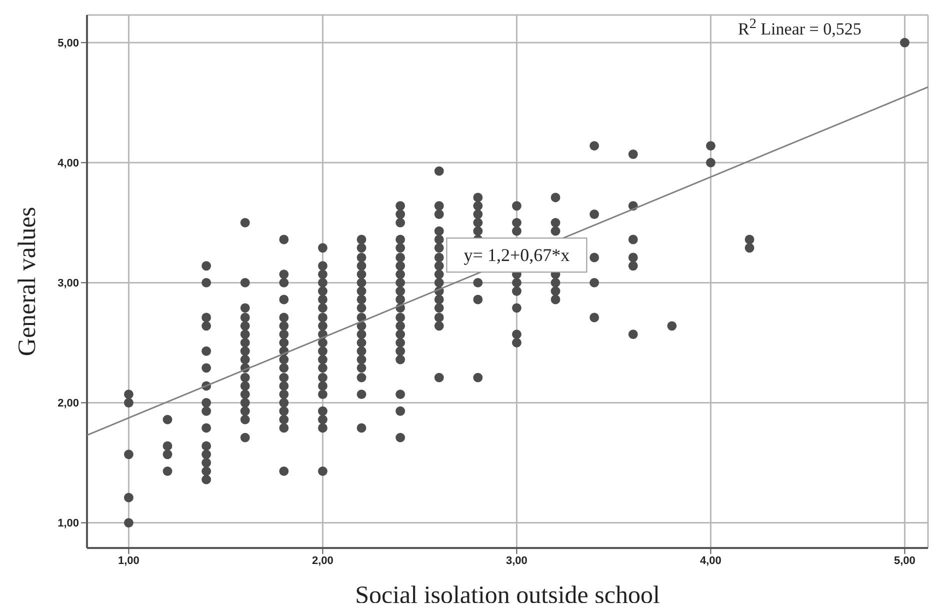 This screenshot has width=933, height=608. I want to click on y-tick-label: 5,00, so click(68, 44).